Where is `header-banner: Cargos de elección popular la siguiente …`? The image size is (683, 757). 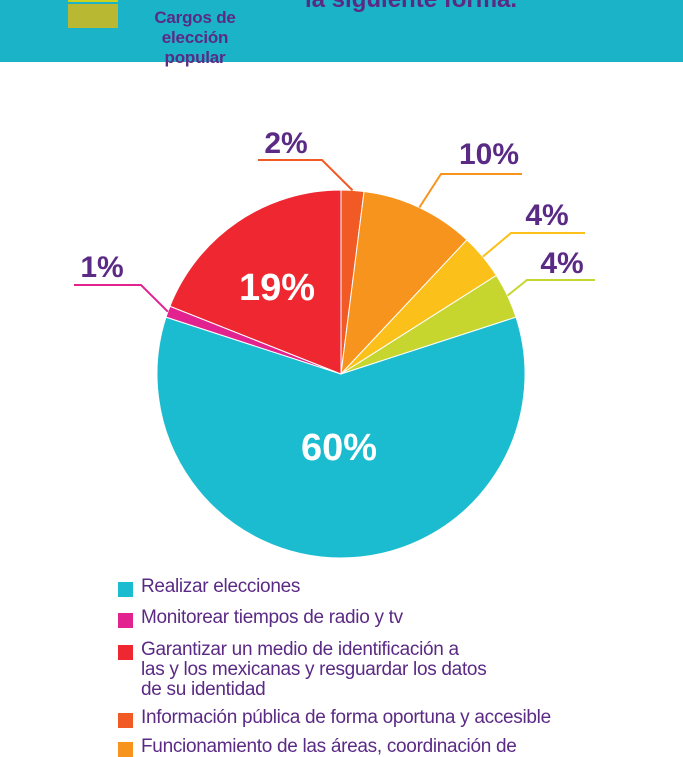
header-banner: Cargos de elección popular la siguiente … is located at coordinates (341, 33).